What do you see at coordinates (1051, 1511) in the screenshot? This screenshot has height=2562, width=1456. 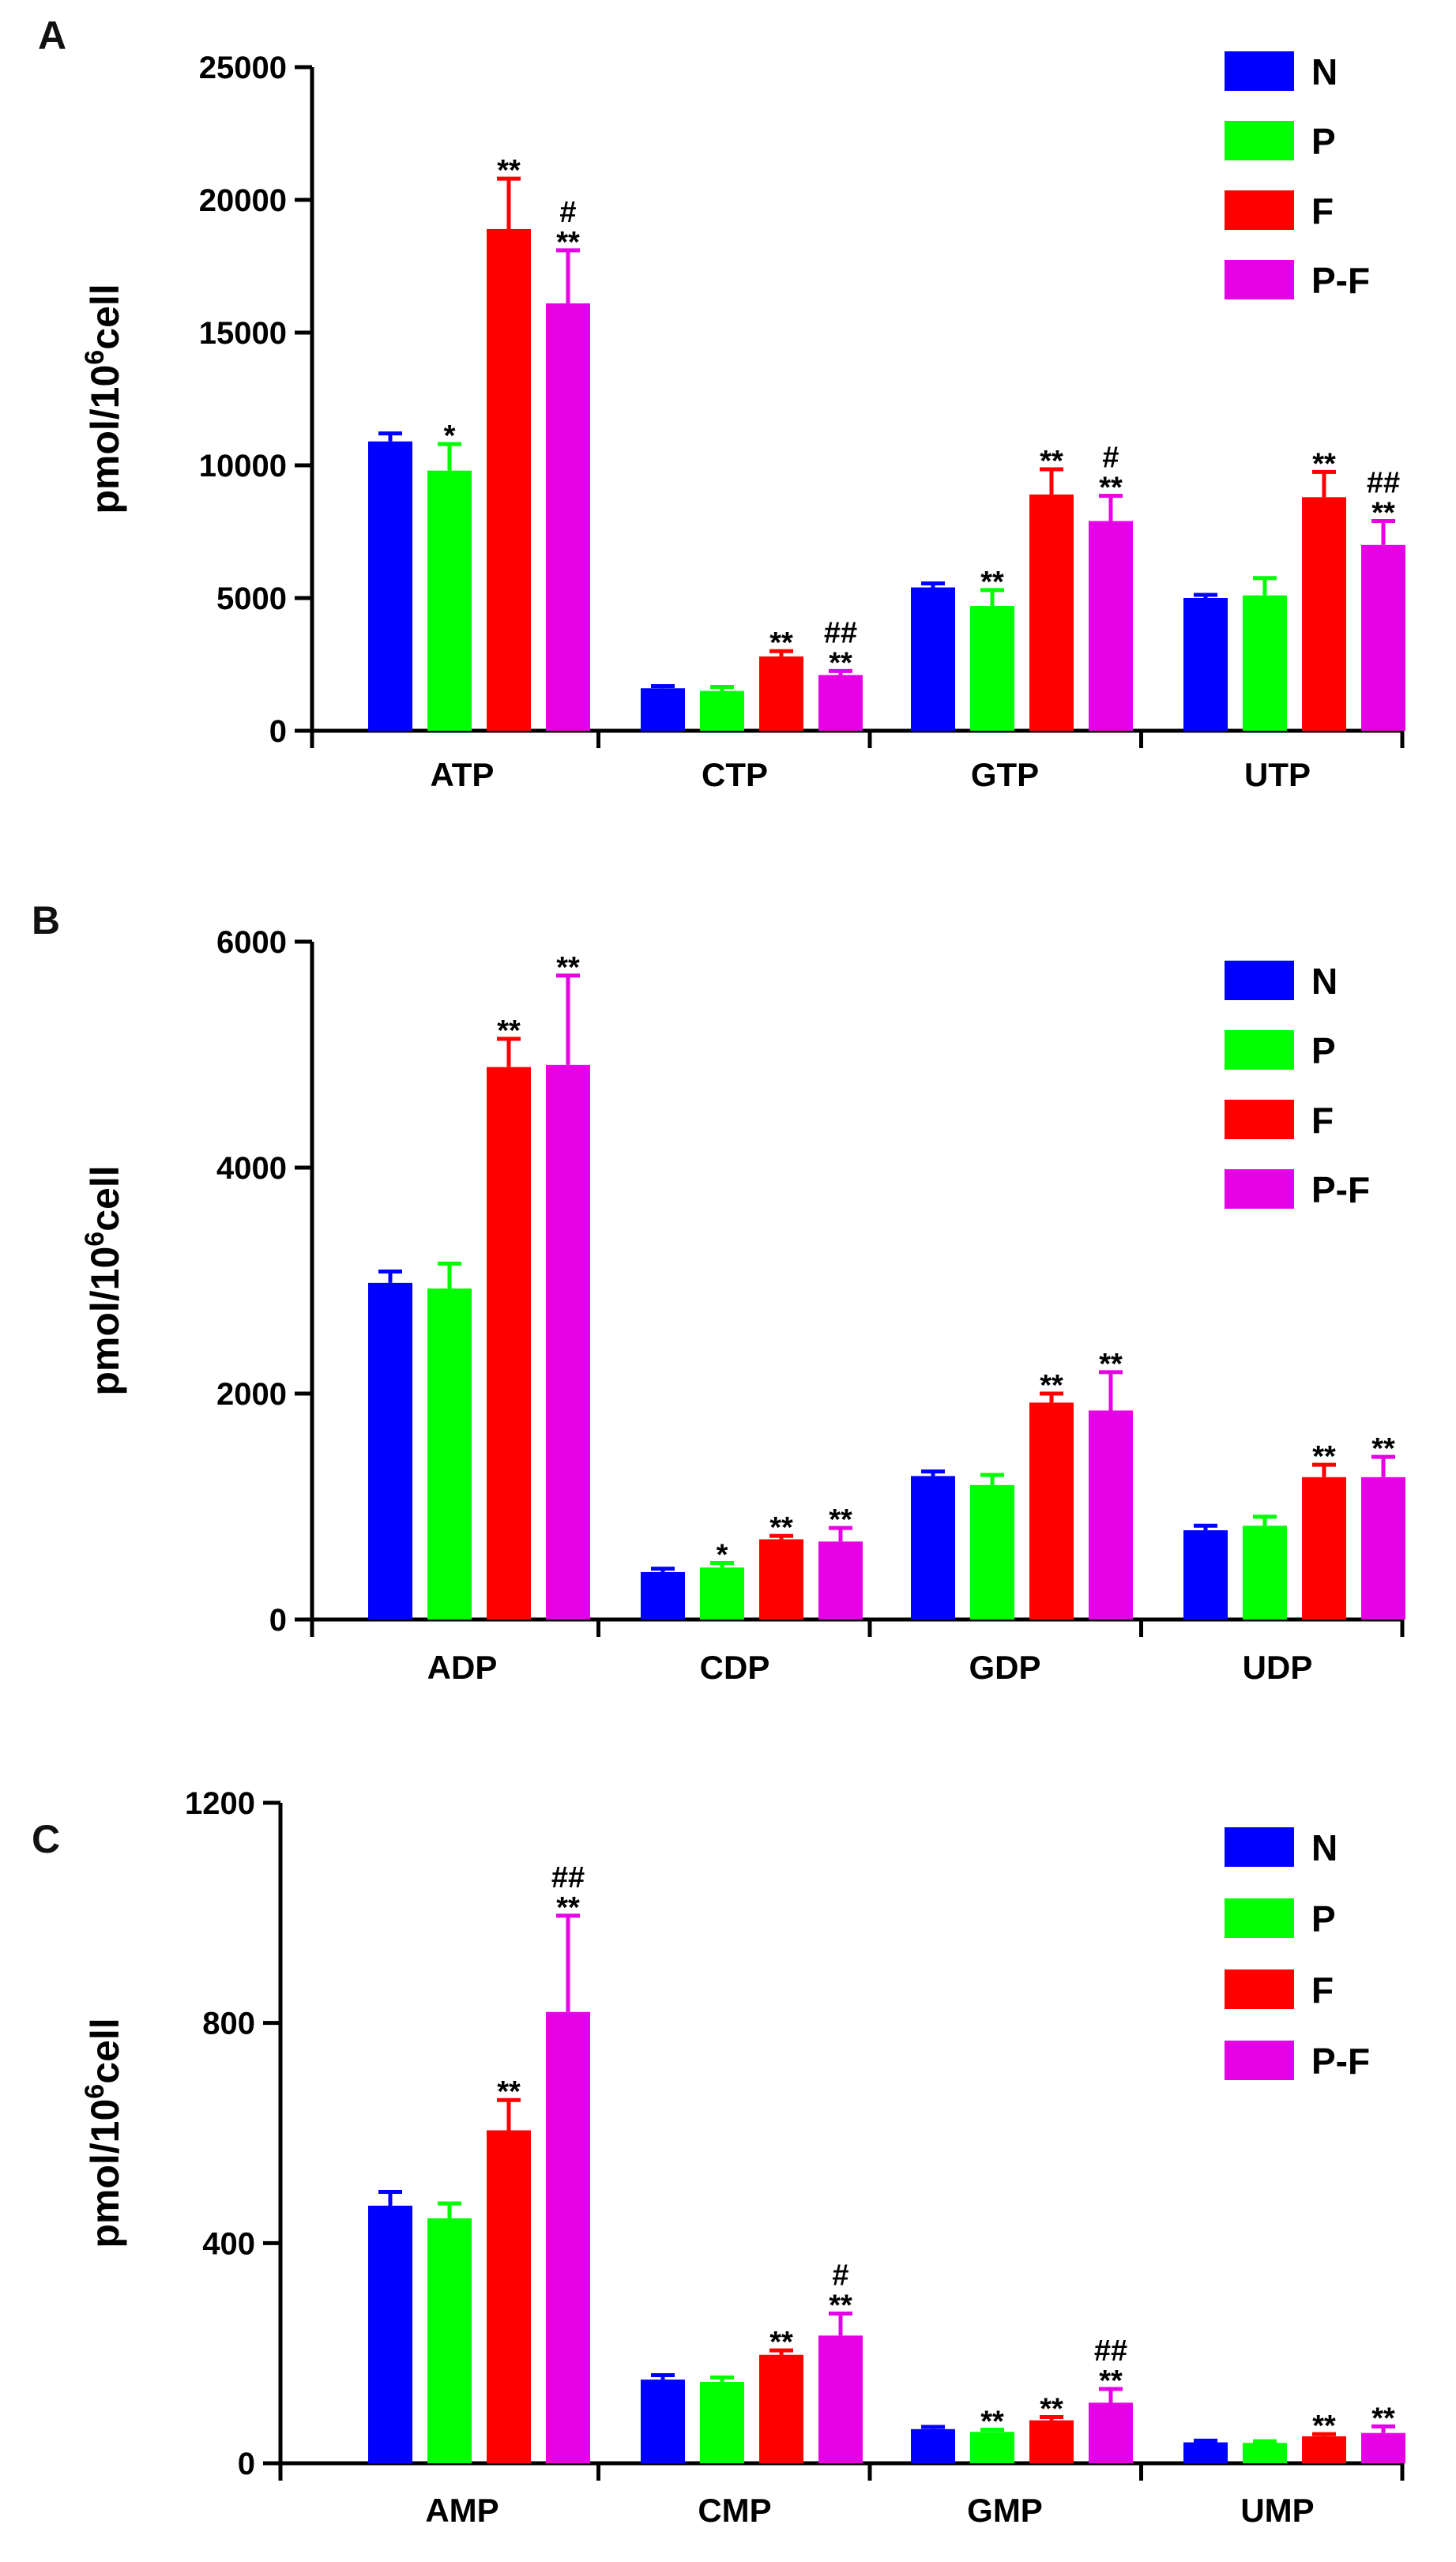 I see `bar-f-gdp` at bounding box center [1051, 1511].